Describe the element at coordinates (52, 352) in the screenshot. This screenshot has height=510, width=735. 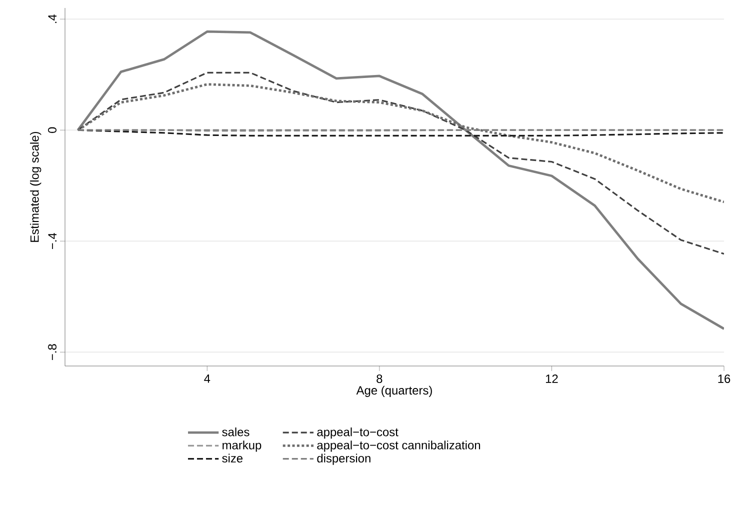
I see `y-tick-label: −.8` at that location.